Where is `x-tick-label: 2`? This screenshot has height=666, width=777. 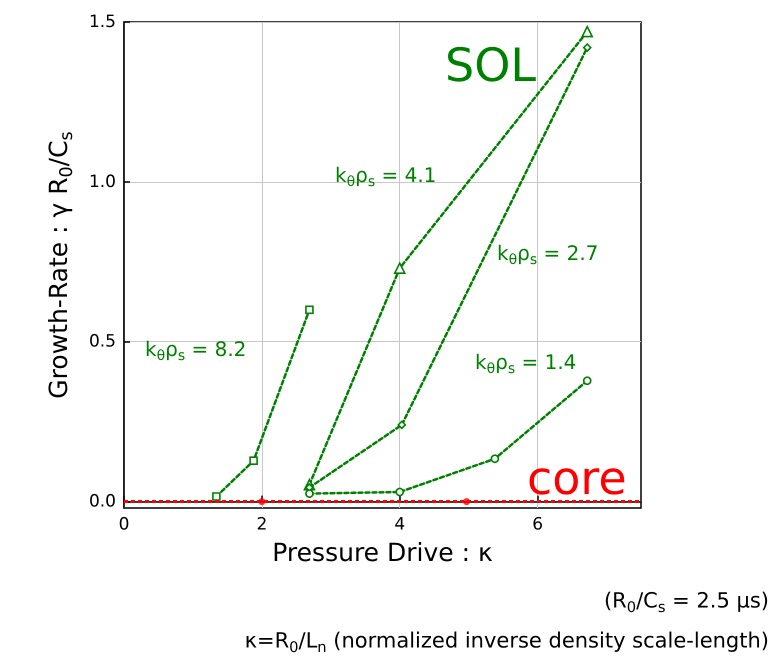 x-tick-label: 2 is located at coordinates (262, 524).